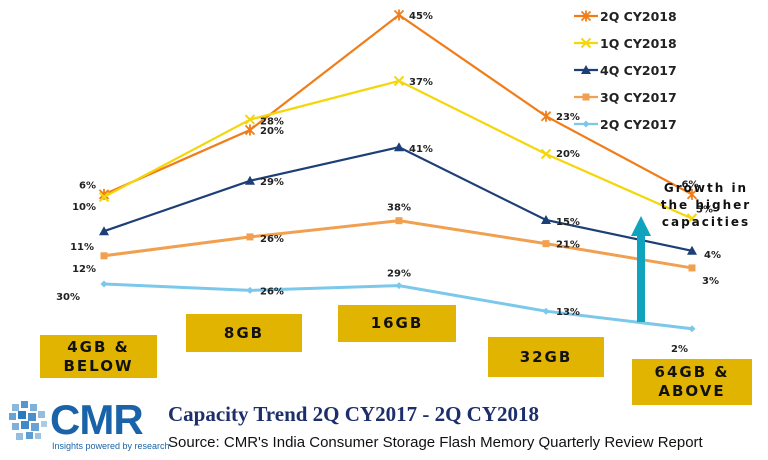 Image resolution: width=768 pixels, height=460 pixels. Describe the element at coordinates (638, 16) in the screenshot. I see `legend-label: 2Q CY2018` at that location.